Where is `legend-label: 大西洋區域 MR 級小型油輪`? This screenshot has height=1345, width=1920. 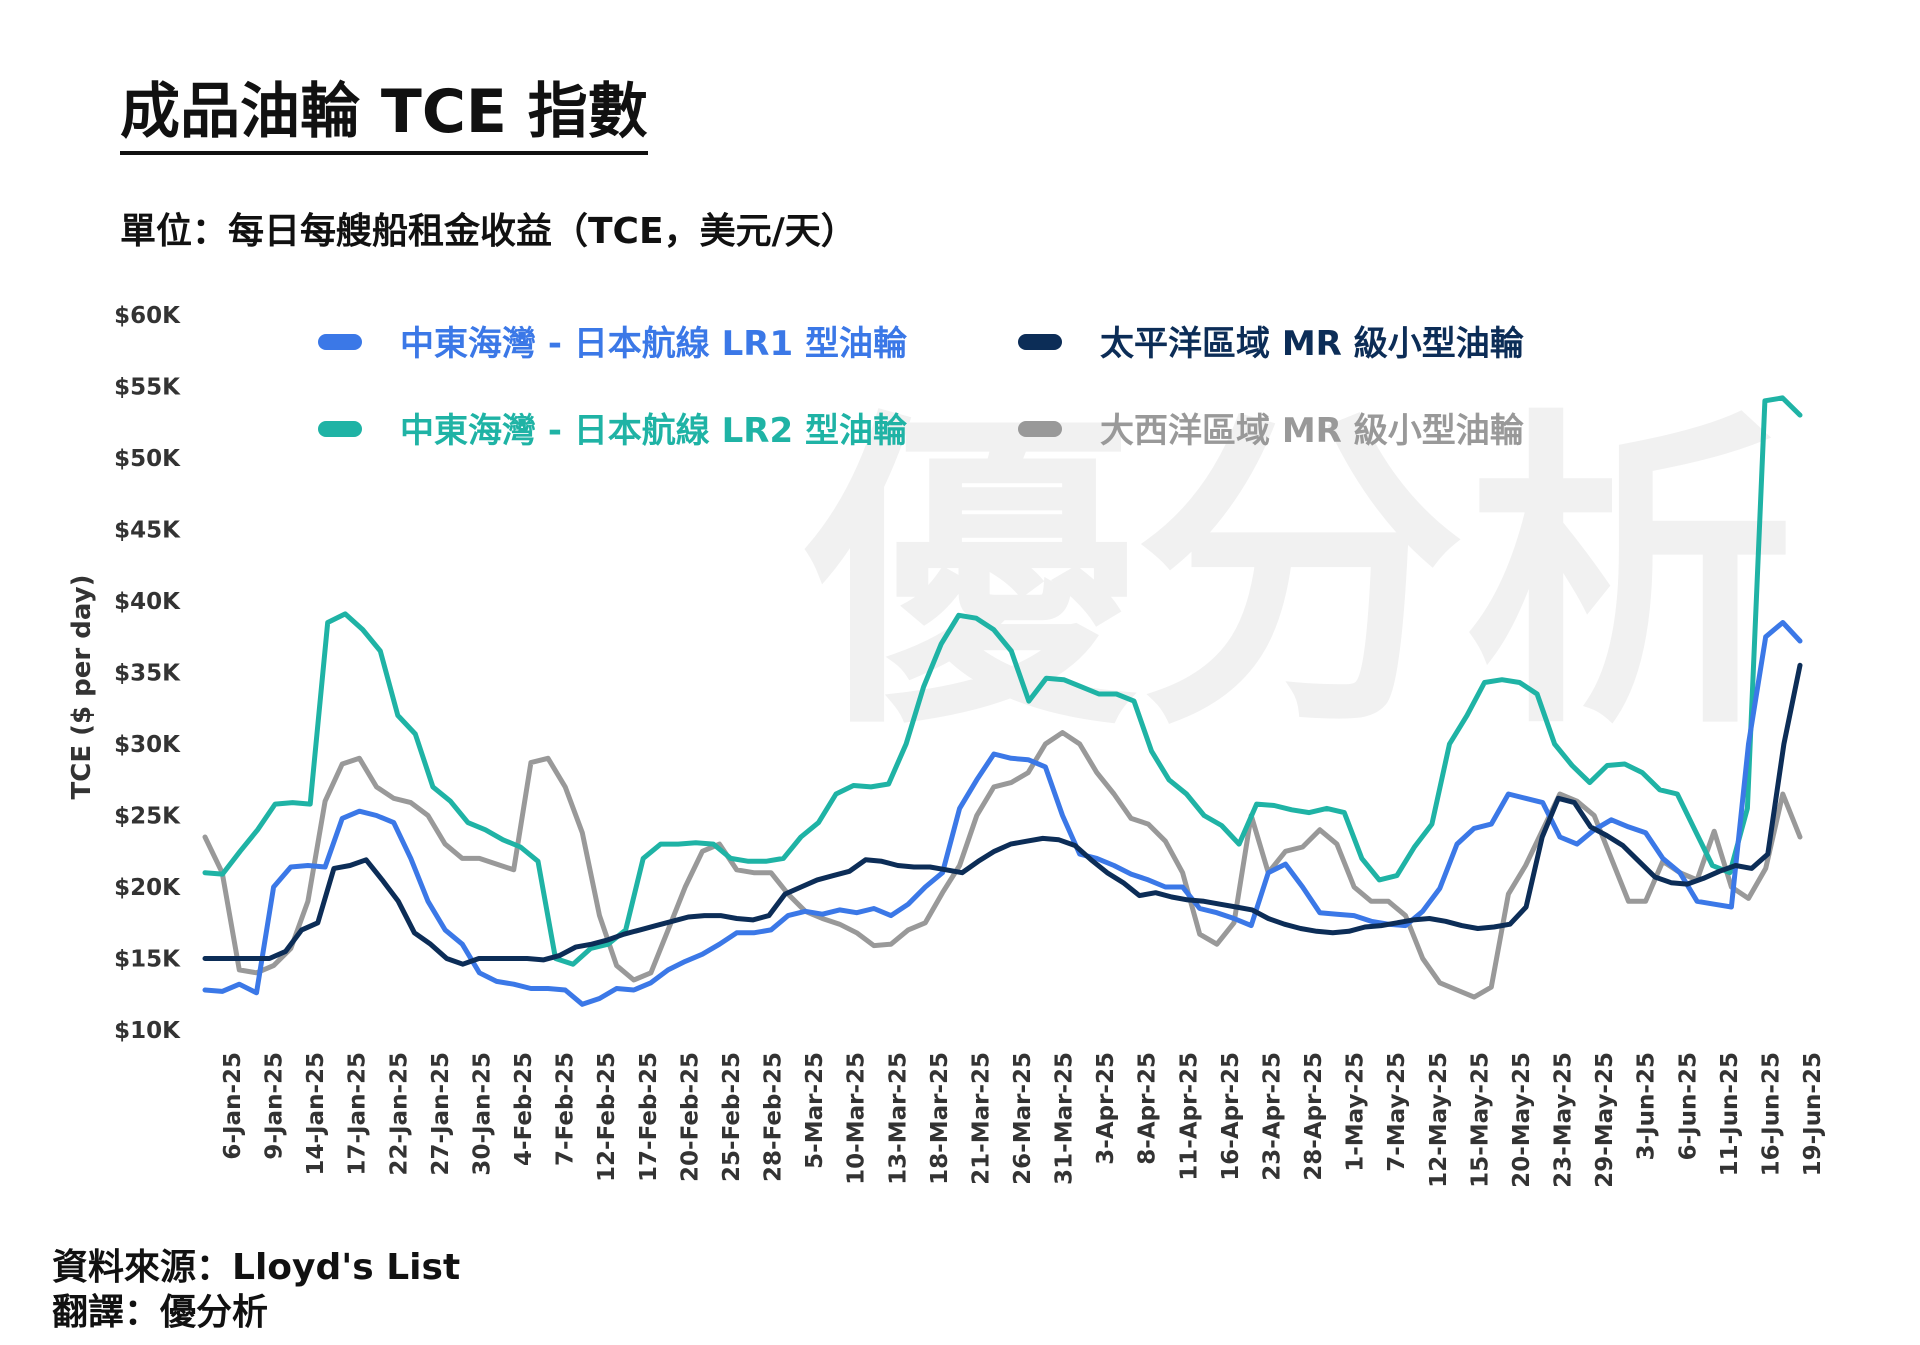 legend-label: 大西洋區域 MR 級小型油輪 is located at coordinates (1312, 431).